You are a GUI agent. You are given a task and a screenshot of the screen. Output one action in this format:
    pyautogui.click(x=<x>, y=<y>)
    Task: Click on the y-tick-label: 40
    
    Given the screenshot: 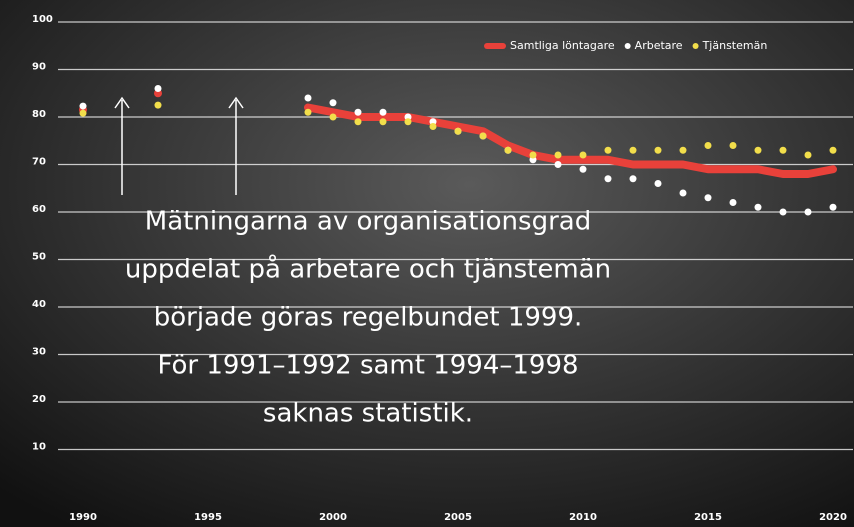 What is the action you would take?
    pyautogui.click(x=39, y=304)
    